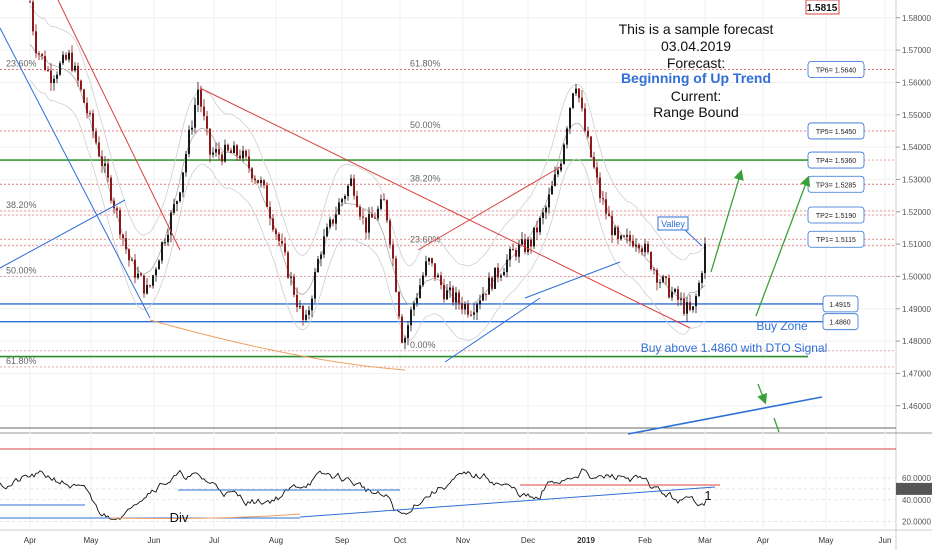 The image size is (932, 555). I want to click on fib-label-left: 50.00%, so click(21, 270).